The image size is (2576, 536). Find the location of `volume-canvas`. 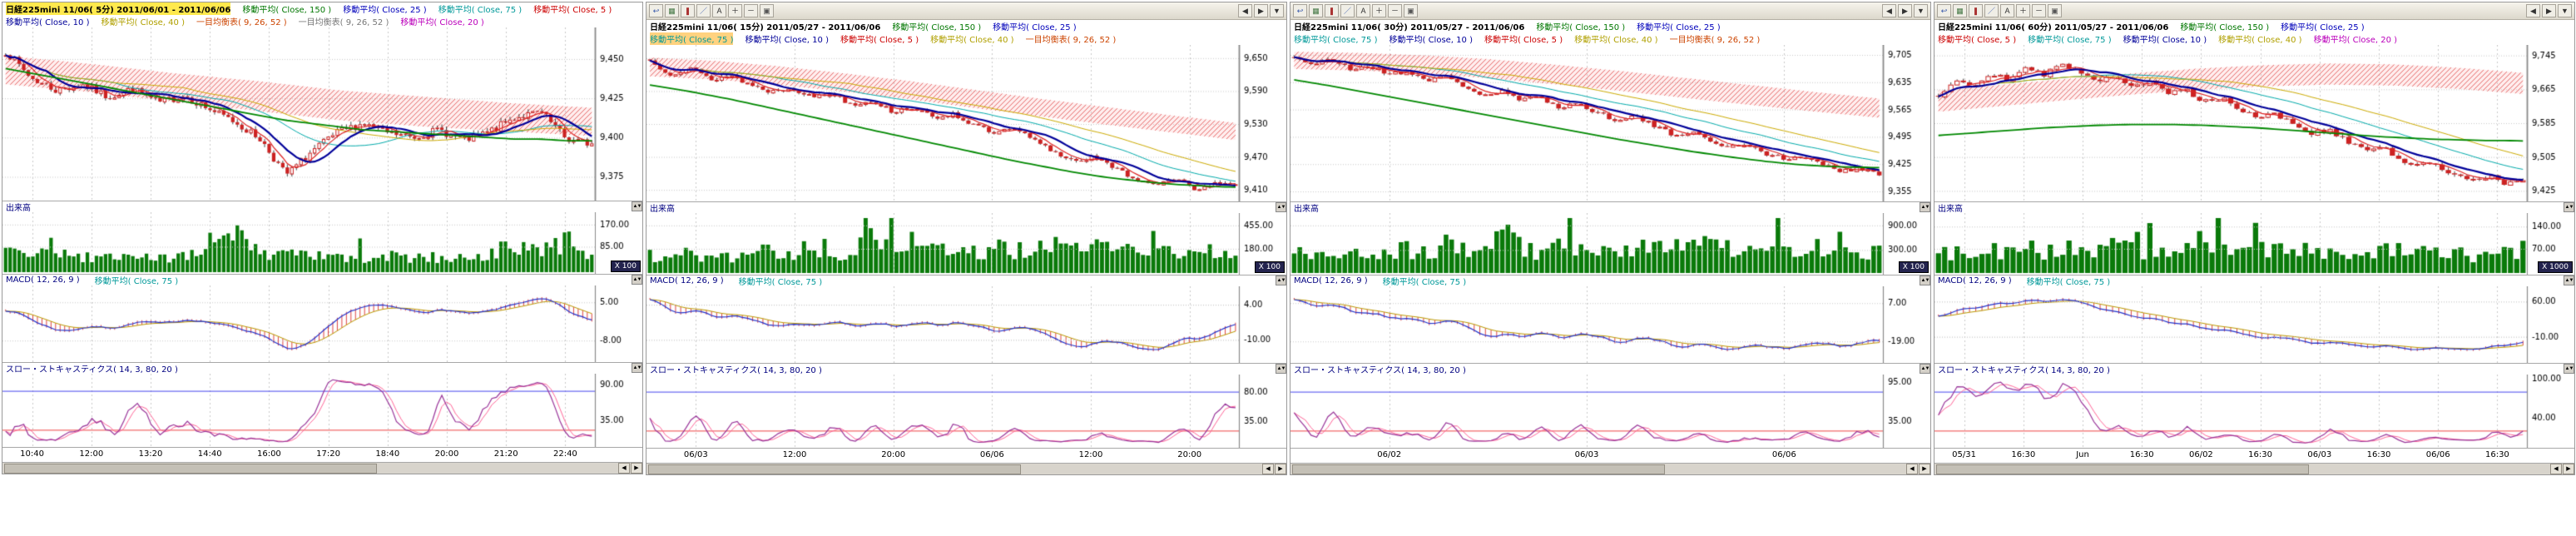

volume-canvas is located at coordinates (1610, 244).